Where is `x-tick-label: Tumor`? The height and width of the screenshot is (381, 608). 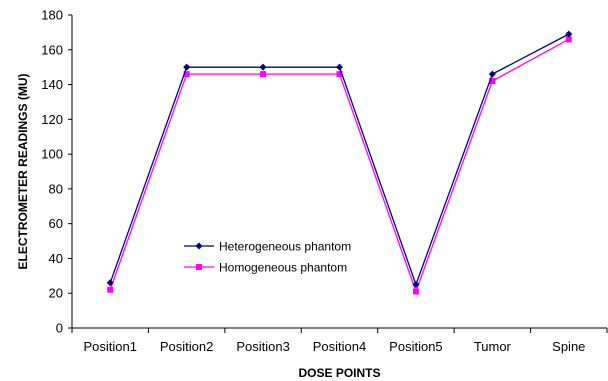
x-tick-label: Tumor is located at coordinates (493, 346).